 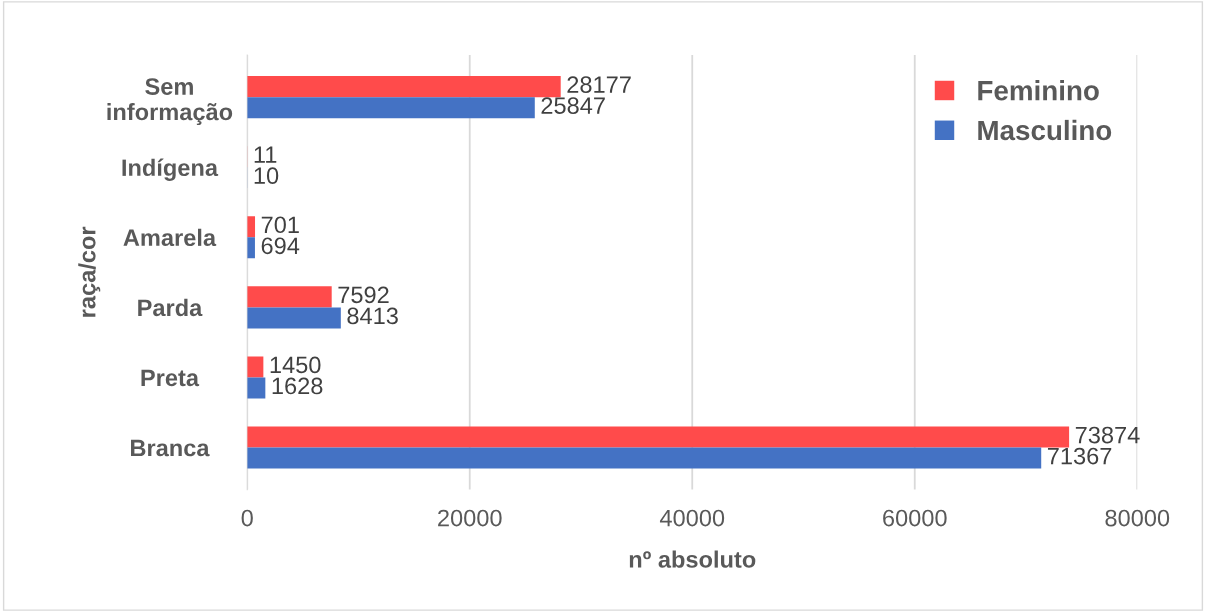 I want to click on data-label: 694, so click(x=280, y=246).